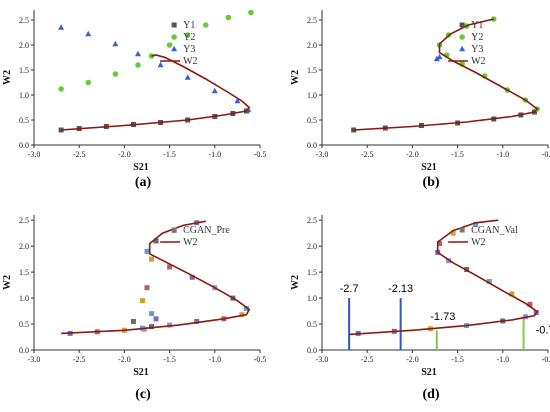 The width and height of the screenshot is (550, 412). I want to click on panel-label: (d), so click(430, 394).